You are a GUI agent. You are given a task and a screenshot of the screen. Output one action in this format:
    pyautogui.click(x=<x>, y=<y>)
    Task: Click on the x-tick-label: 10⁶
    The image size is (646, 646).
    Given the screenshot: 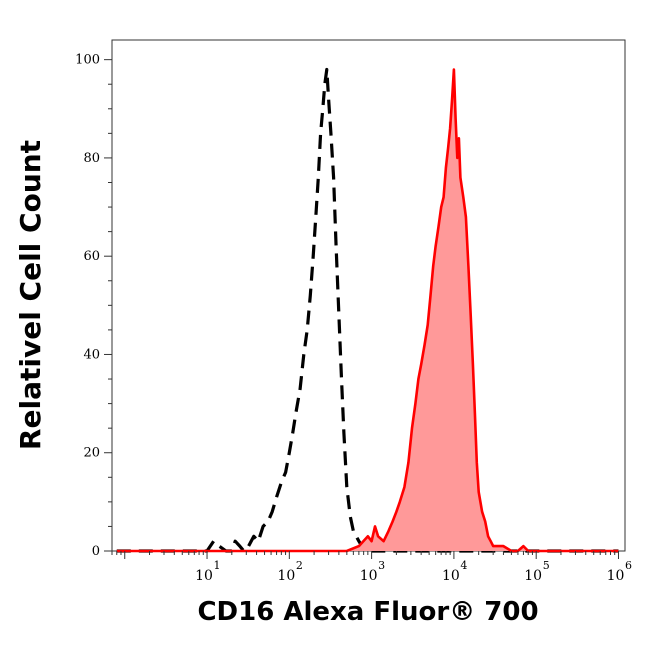 What is the action you would take?
    pyautogui.click(x=619, y=571)
    